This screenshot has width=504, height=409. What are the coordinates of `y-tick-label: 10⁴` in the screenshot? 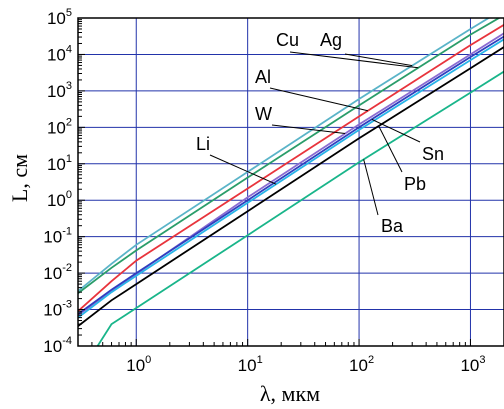 It's located at (59, 53).